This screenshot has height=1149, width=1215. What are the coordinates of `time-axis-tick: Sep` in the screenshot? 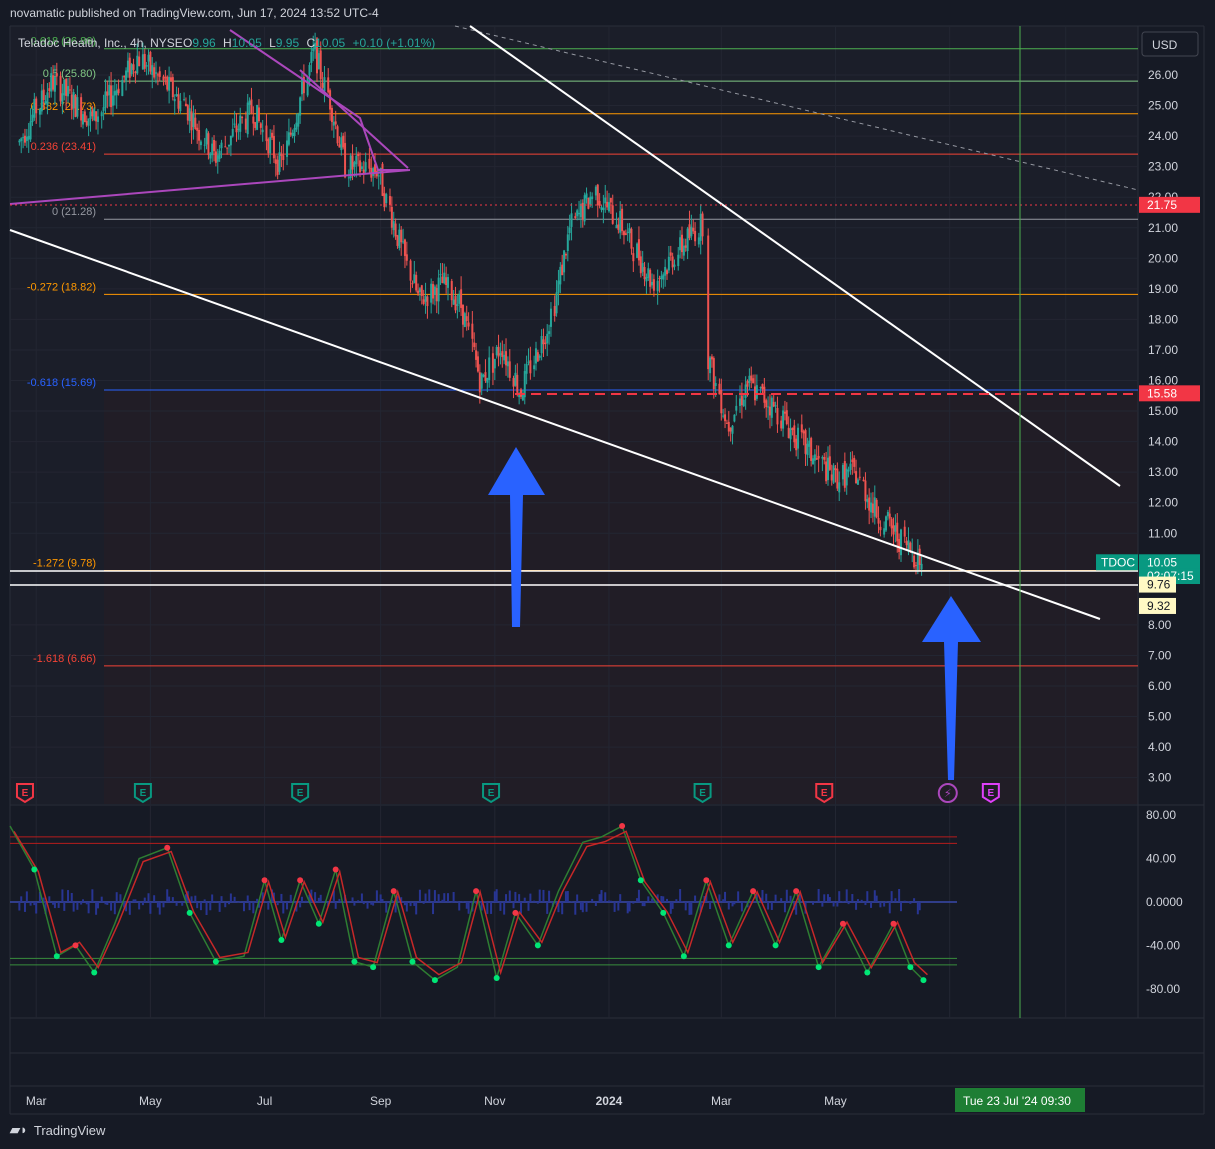 It's located at (381, 1101).